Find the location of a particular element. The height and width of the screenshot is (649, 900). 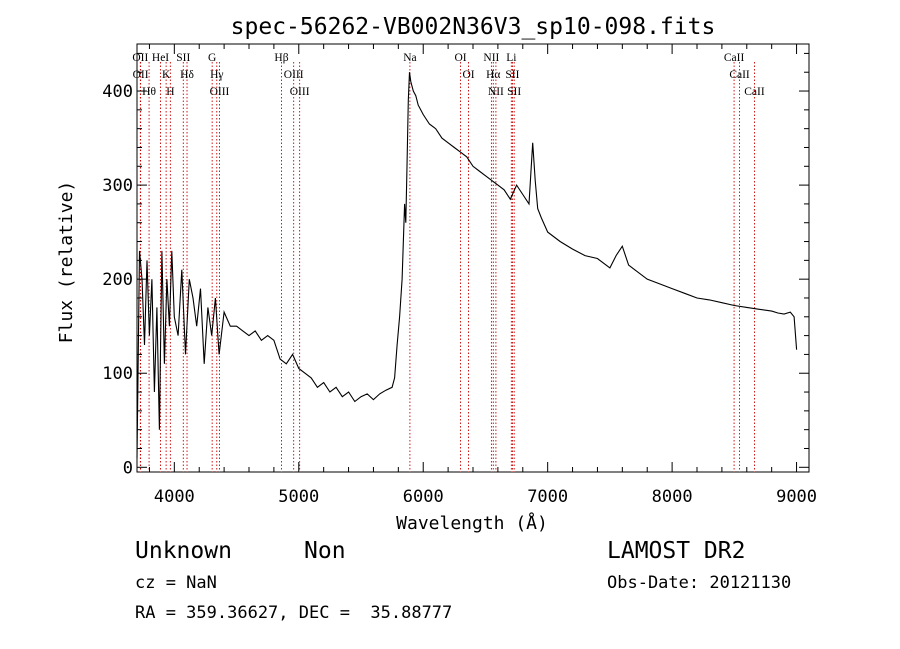

object-subclass: Non is located at coordinates (325, 551).